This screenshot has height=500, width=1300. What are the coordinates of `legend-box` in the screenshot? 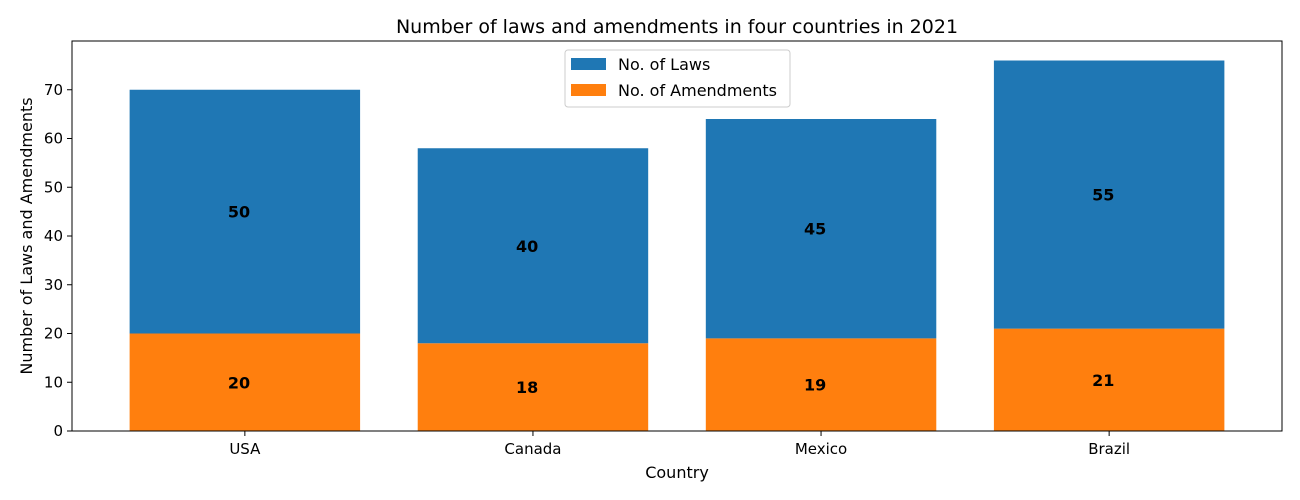 It's located at (677, 78).